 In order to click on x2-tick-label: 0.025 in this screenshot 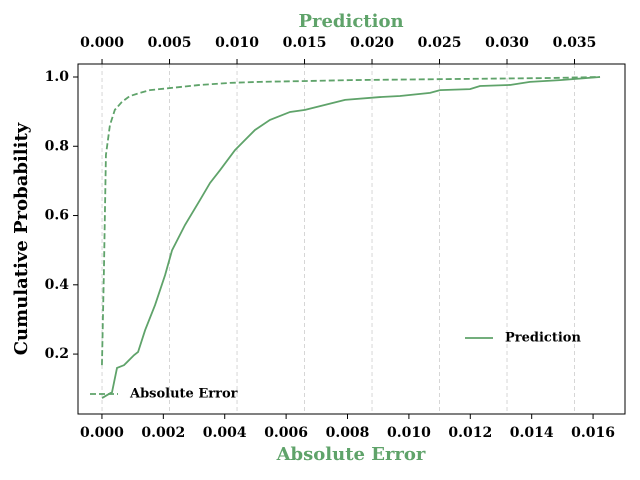, I will do `click(440, 43)`.